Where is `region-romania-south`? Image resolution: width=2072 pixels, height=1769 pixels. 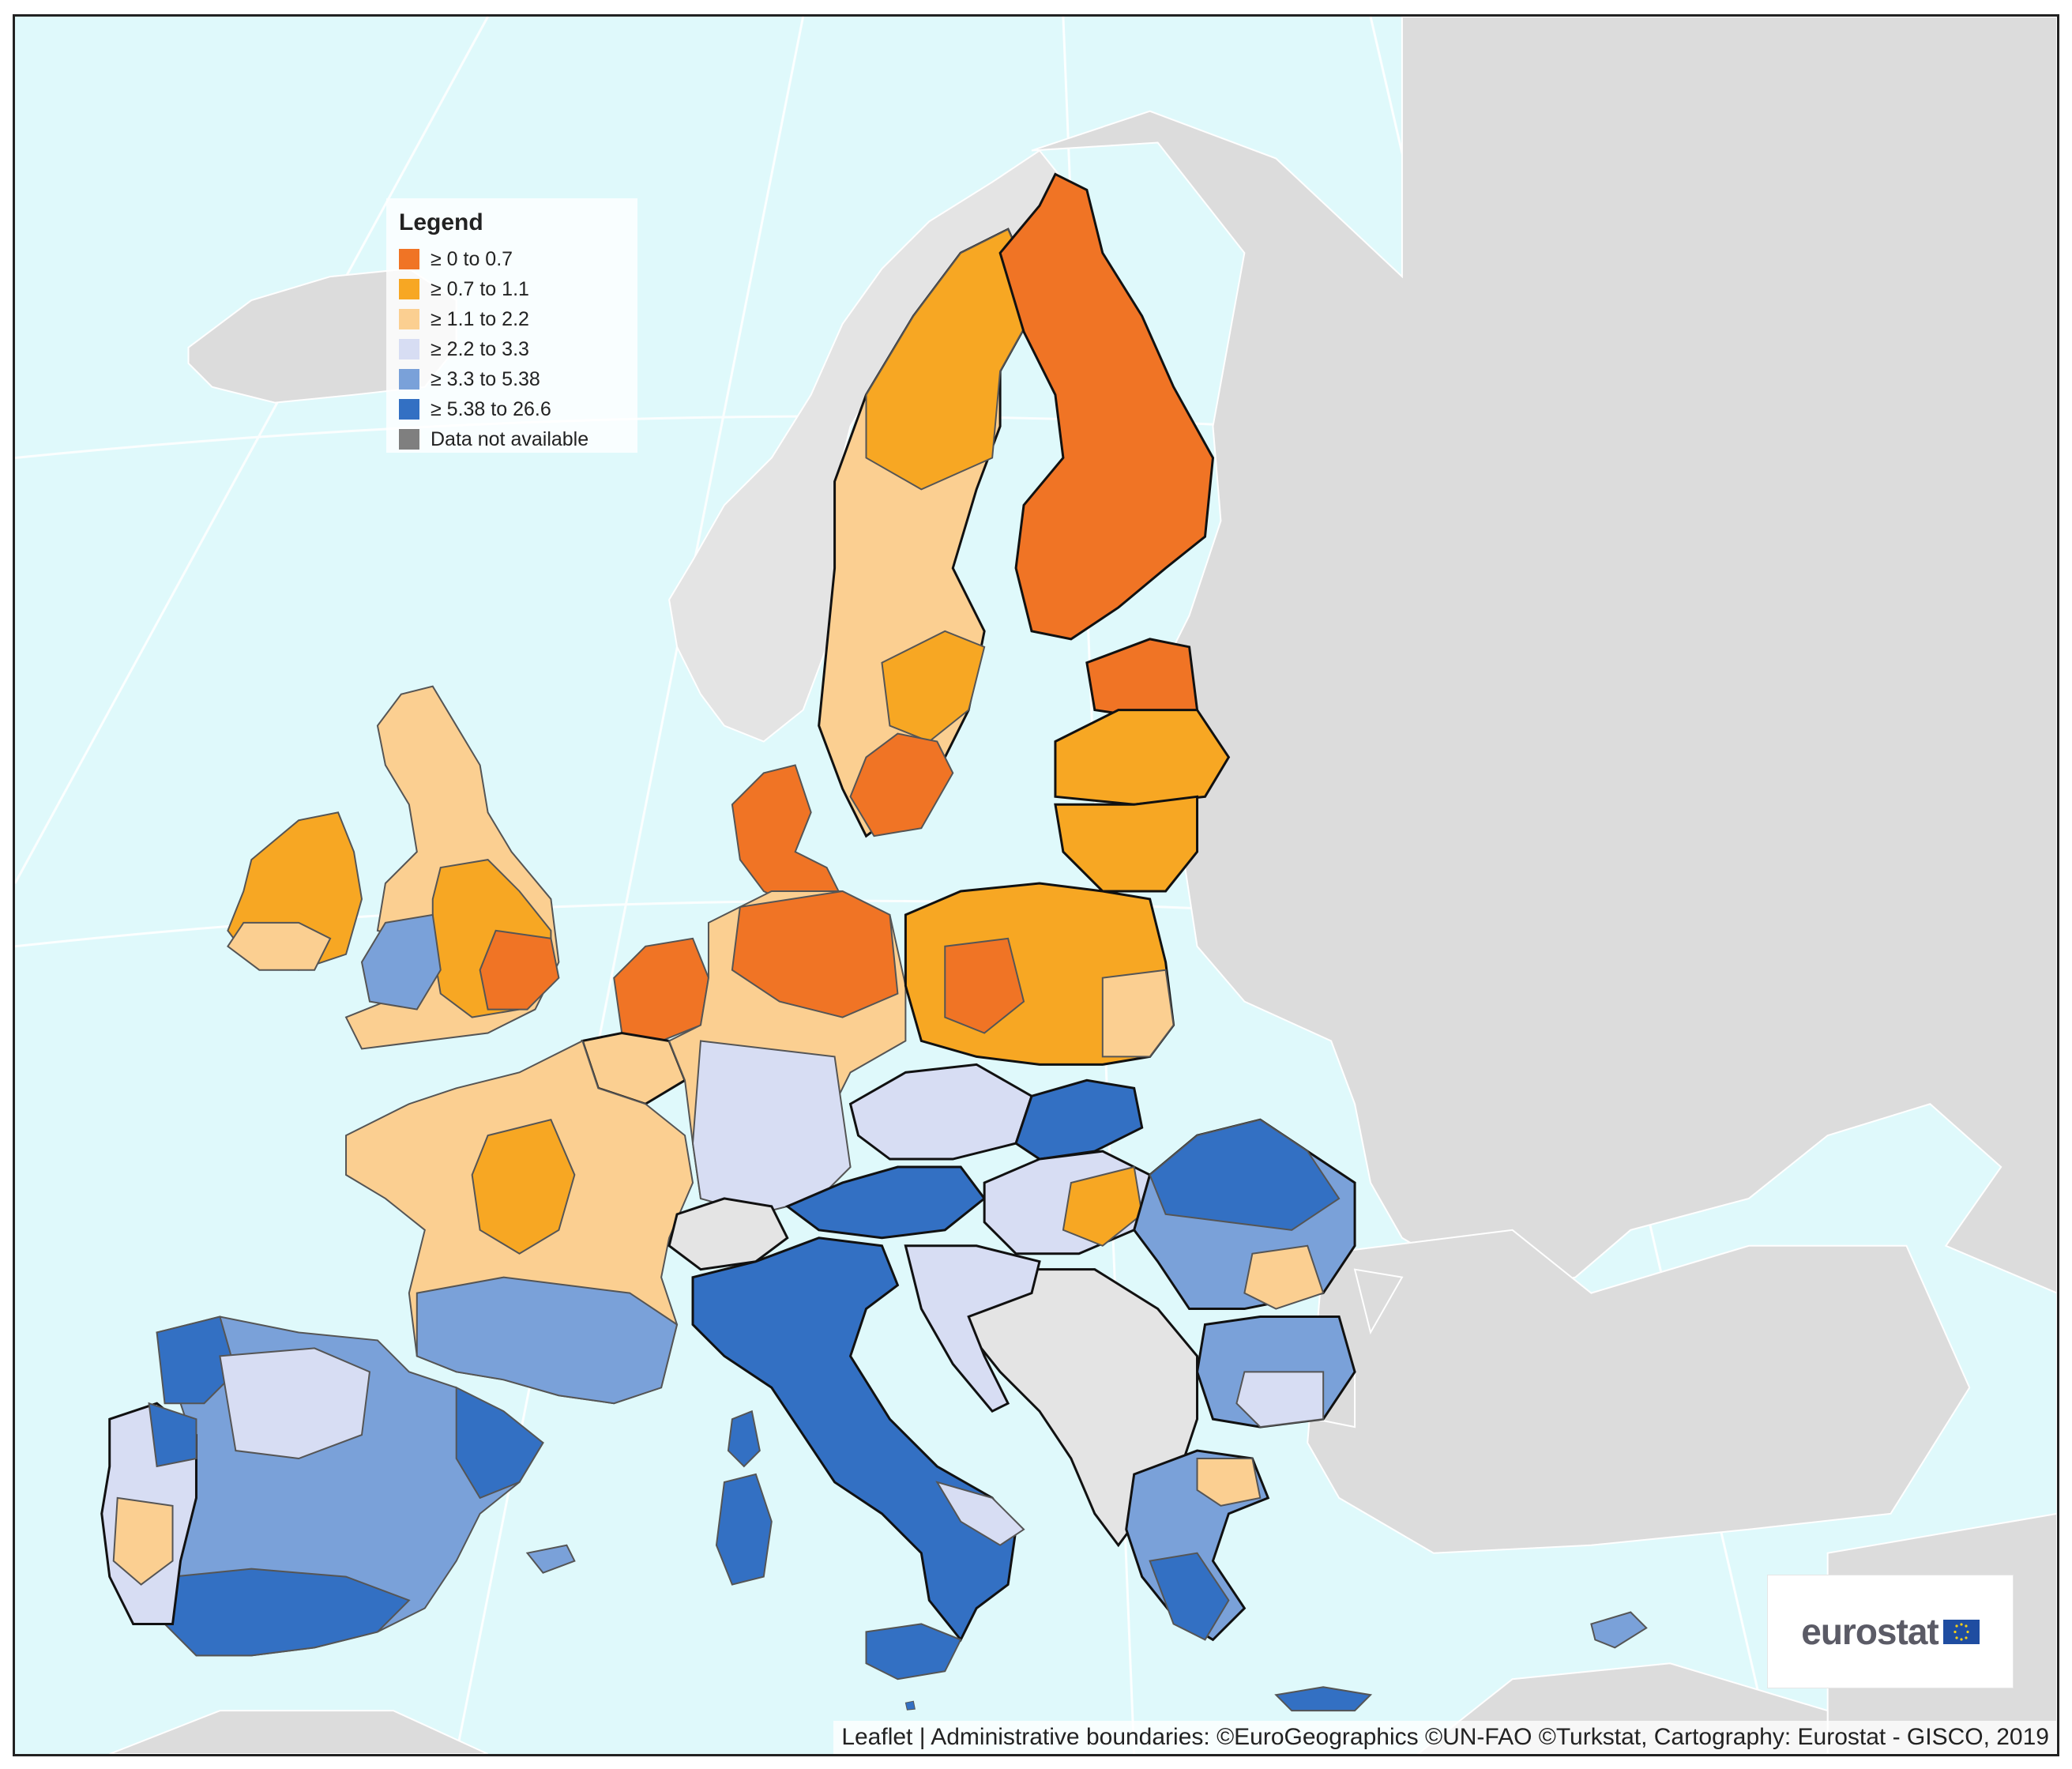 region-romania-south is located at coordinates (1284, 1277).